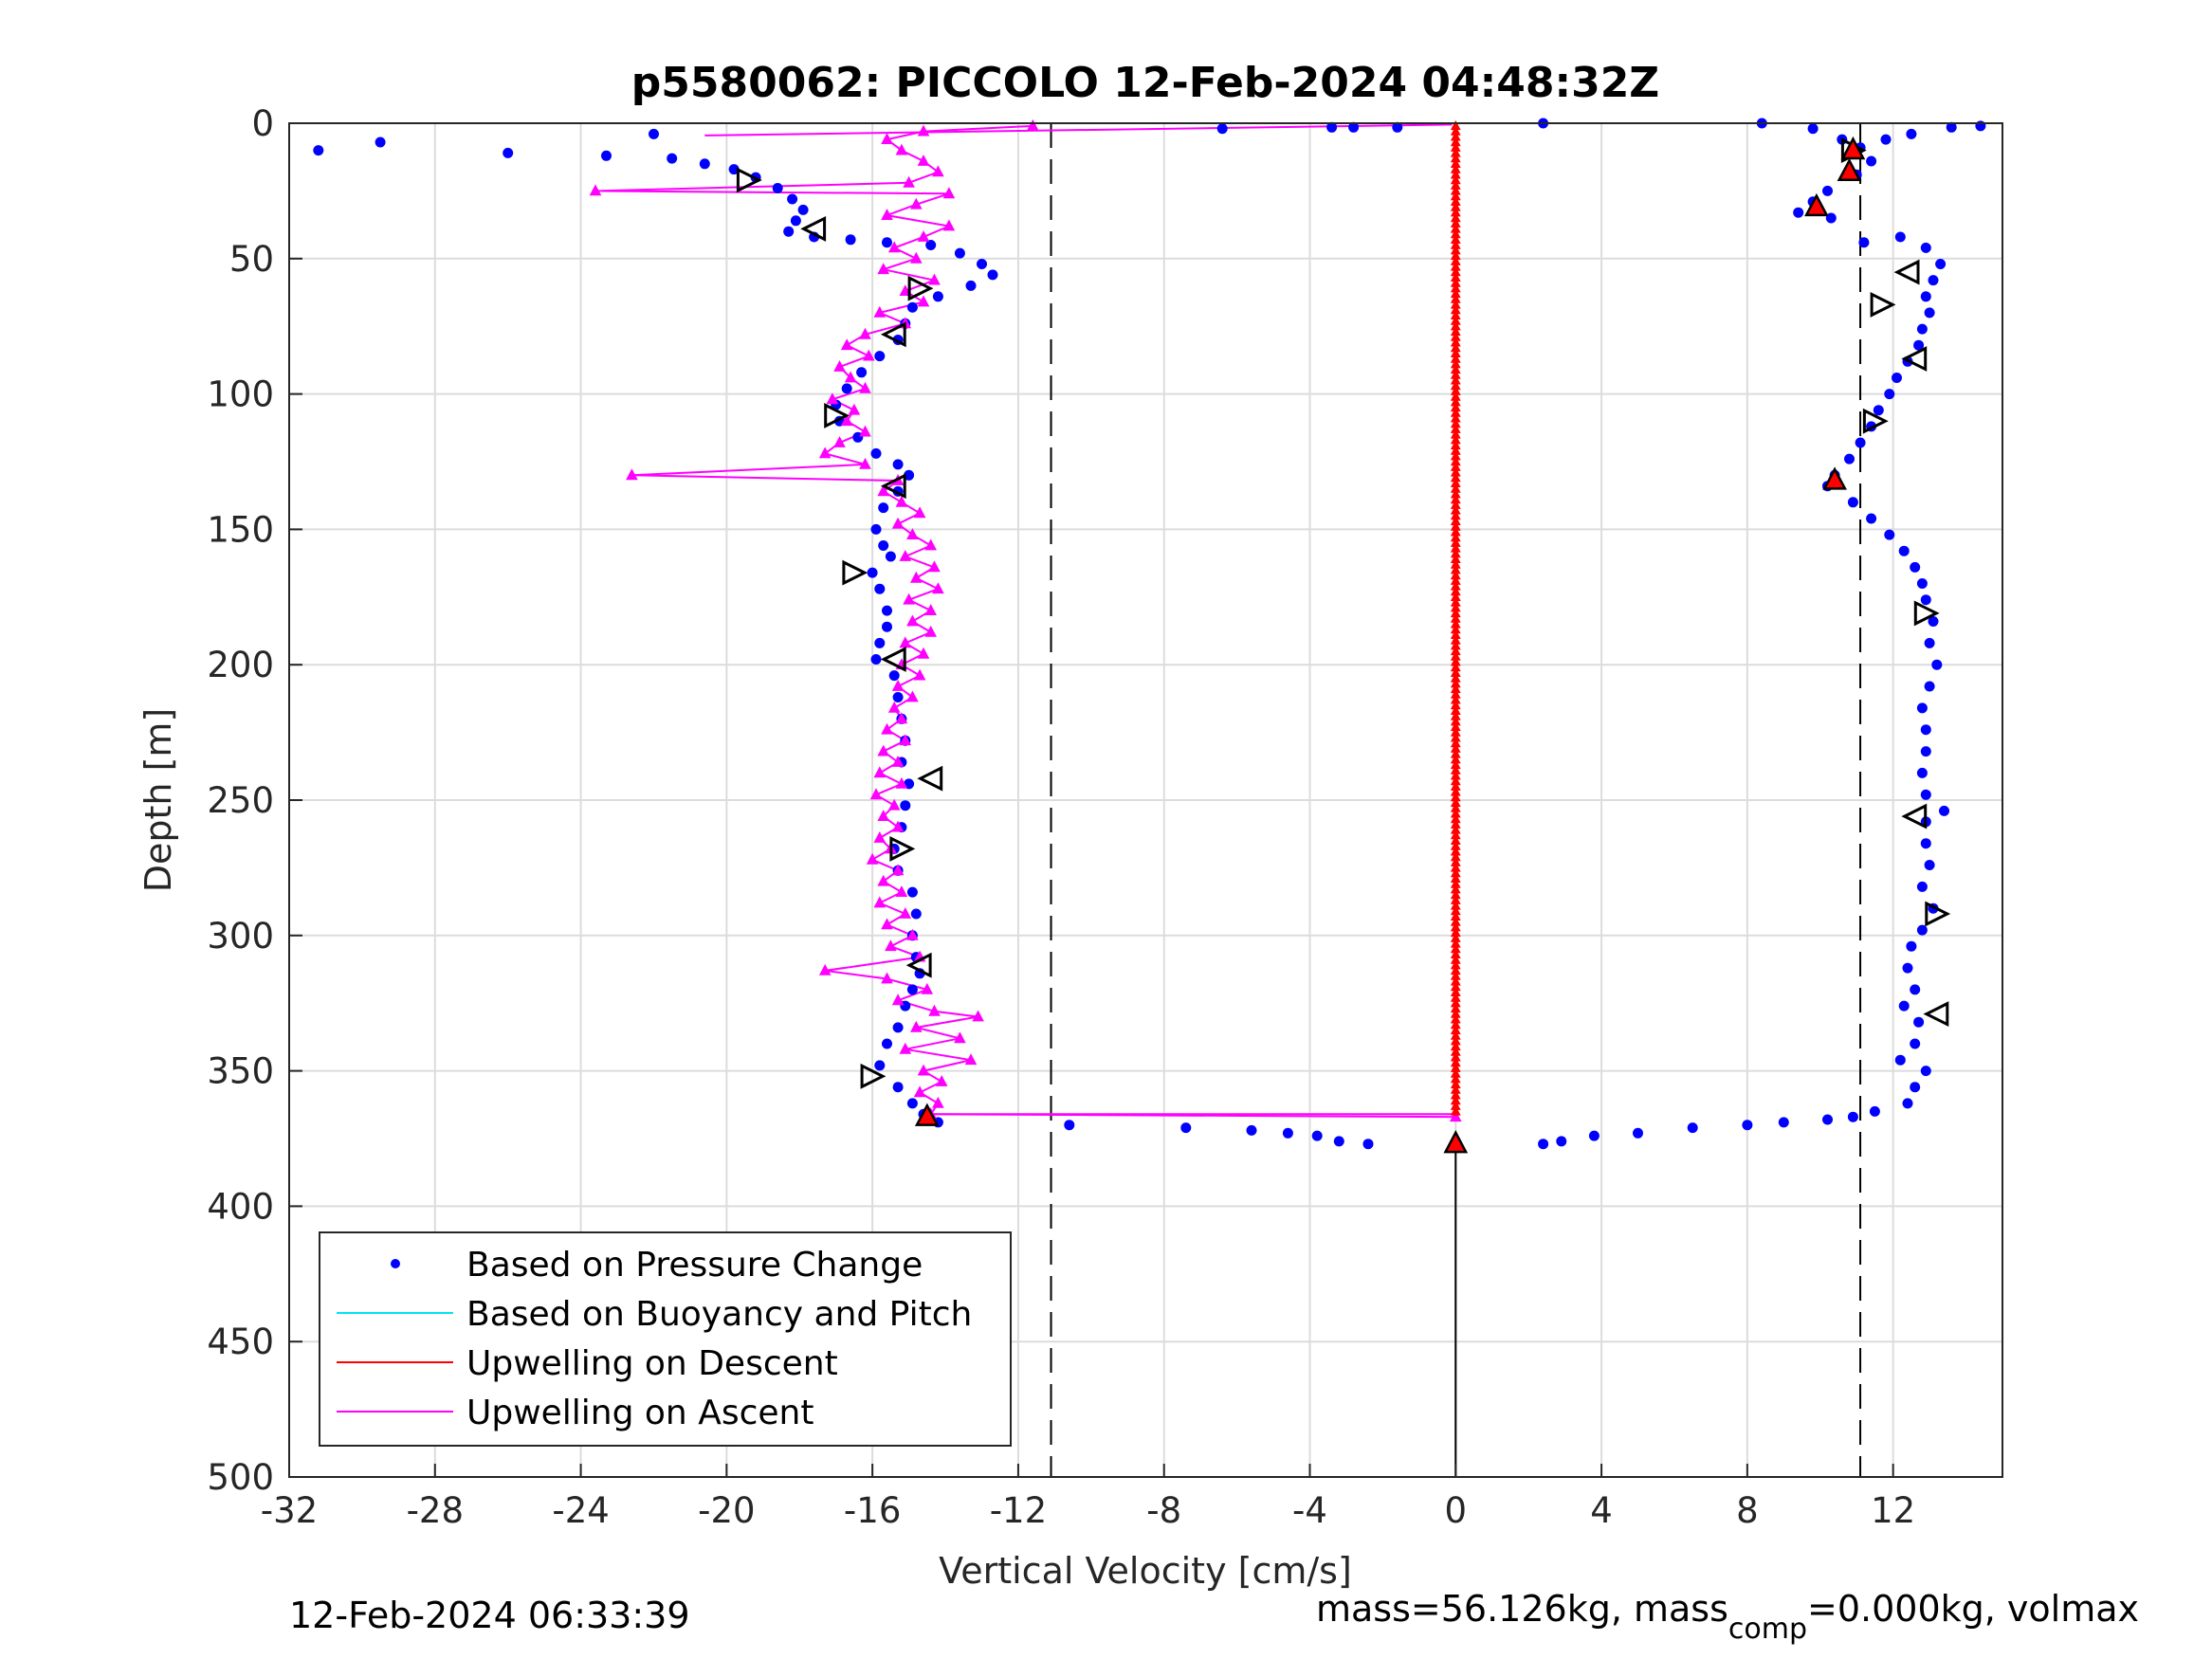 The width and height of the screenshot is (2212, 1659). I want to click on pressure-point-surface, so click(1951, 127).